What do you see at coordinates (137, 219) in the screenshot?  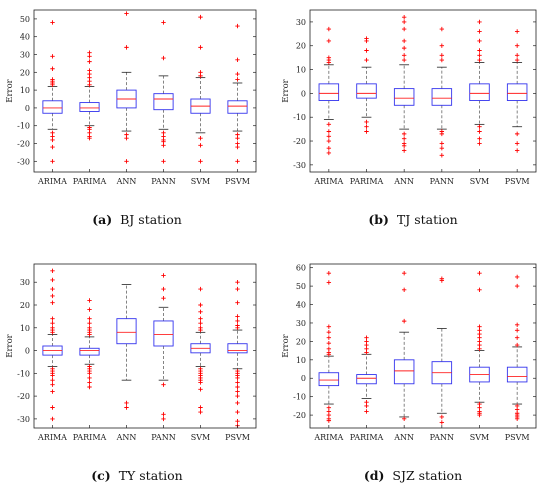 I see `caption-a: (a) BJ station` at bounding box center [137, 219].